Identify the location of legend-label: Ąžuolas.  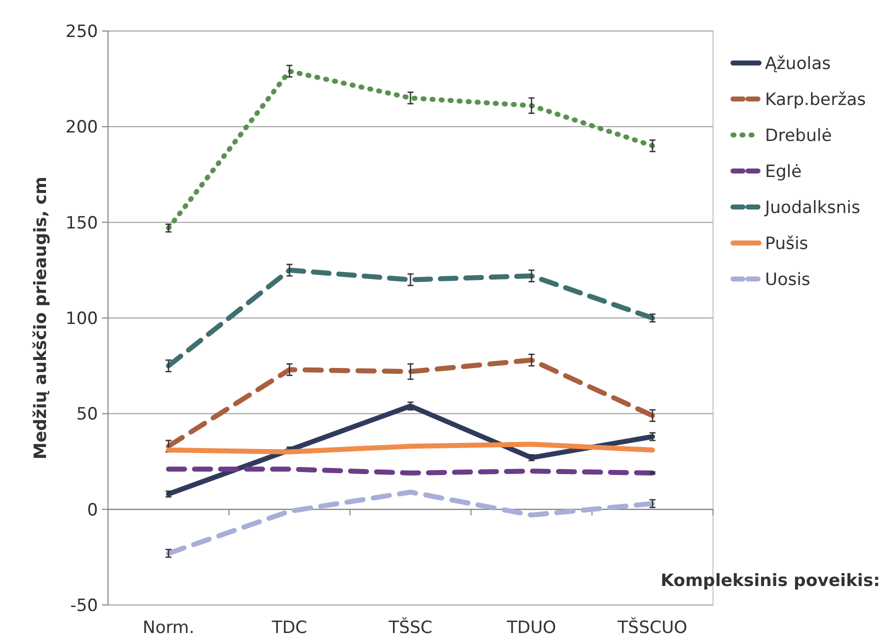
(798, 64).